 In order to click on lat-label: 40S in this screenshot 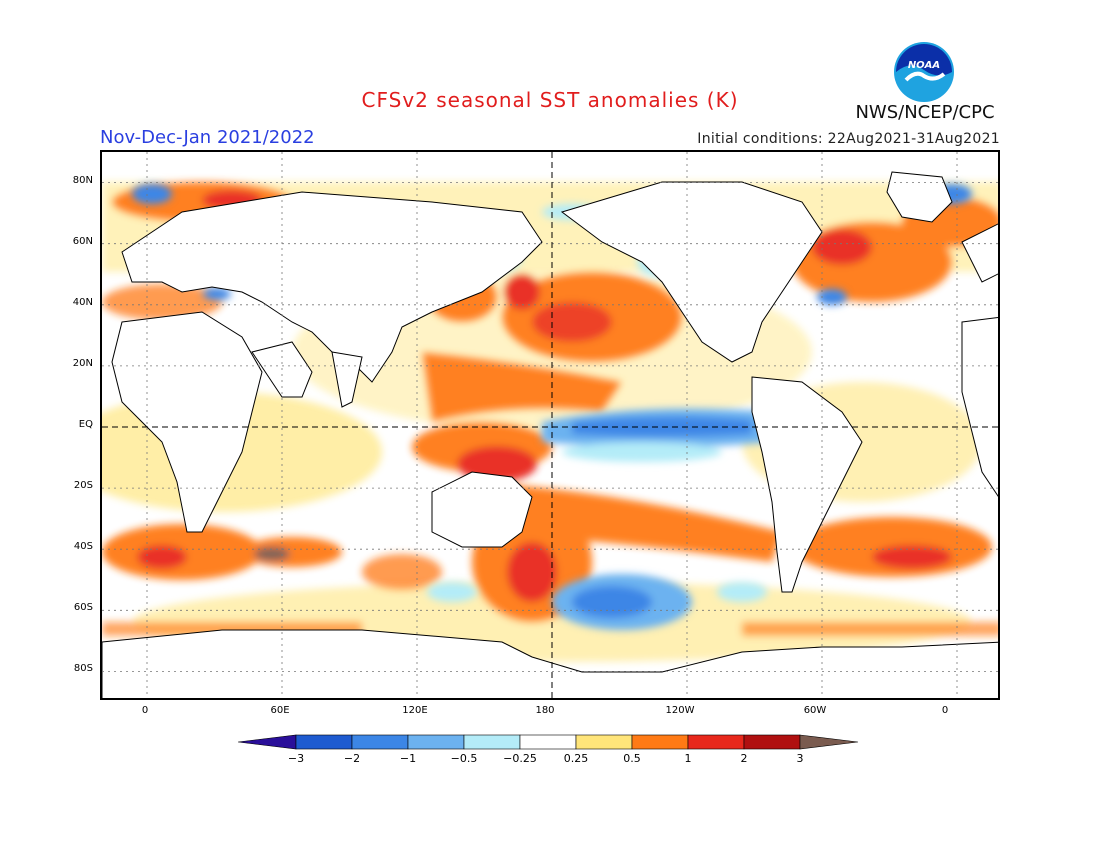, I will do `click(83, 546)`.